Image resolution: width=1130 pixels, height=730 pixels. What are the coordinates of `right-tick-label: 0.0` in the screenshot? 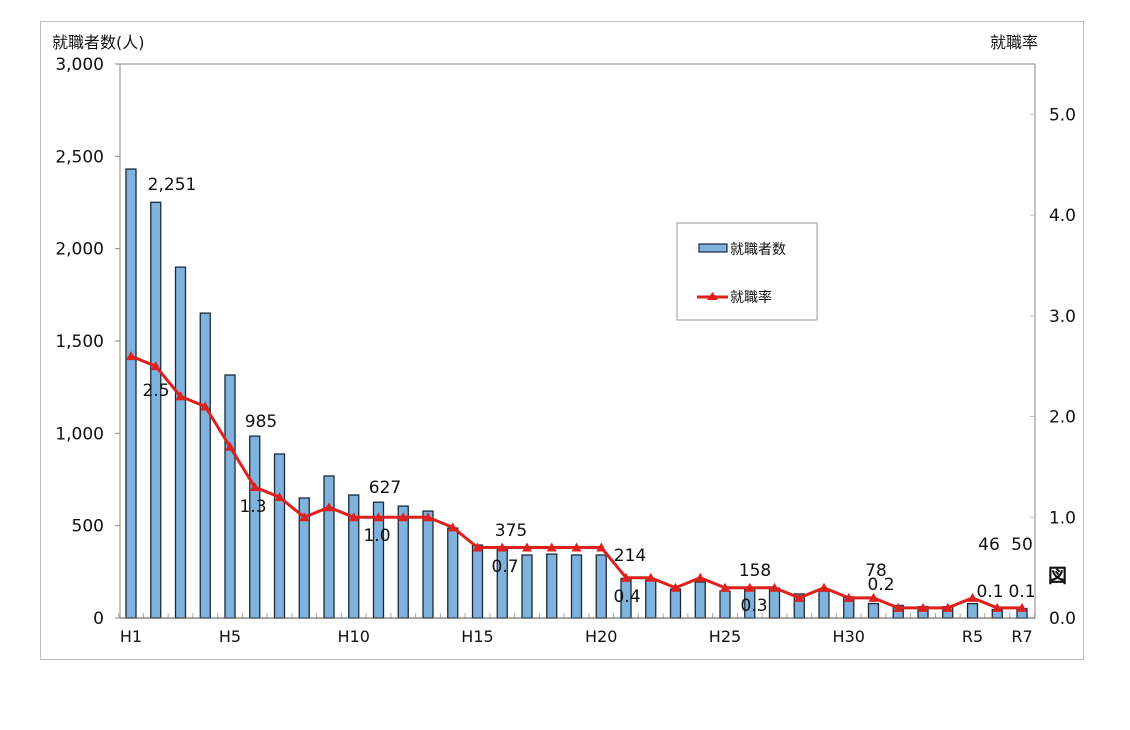 It's located at (1062, 619).